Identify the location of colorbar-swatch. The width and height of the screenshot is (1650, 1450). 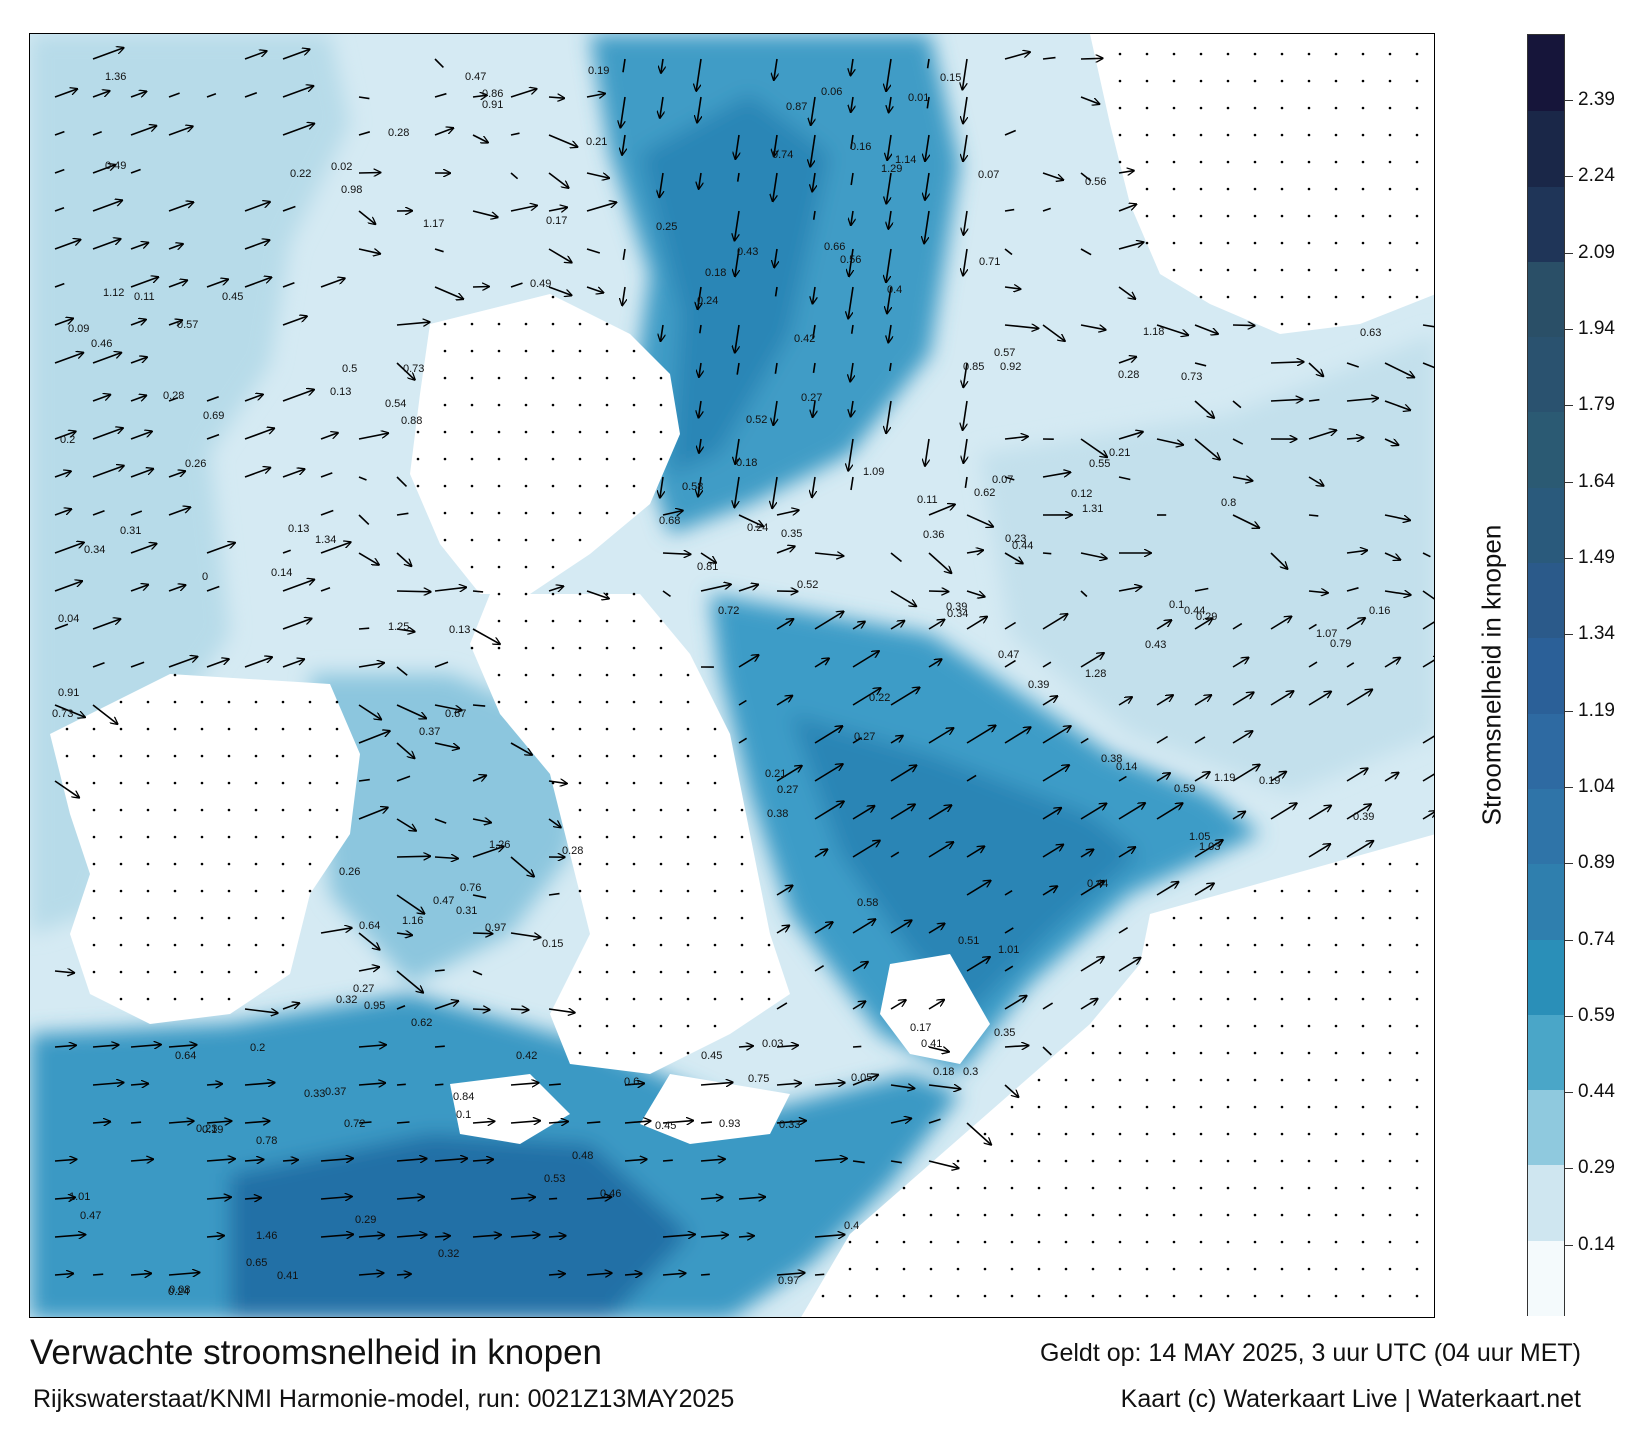
(1546, 675).